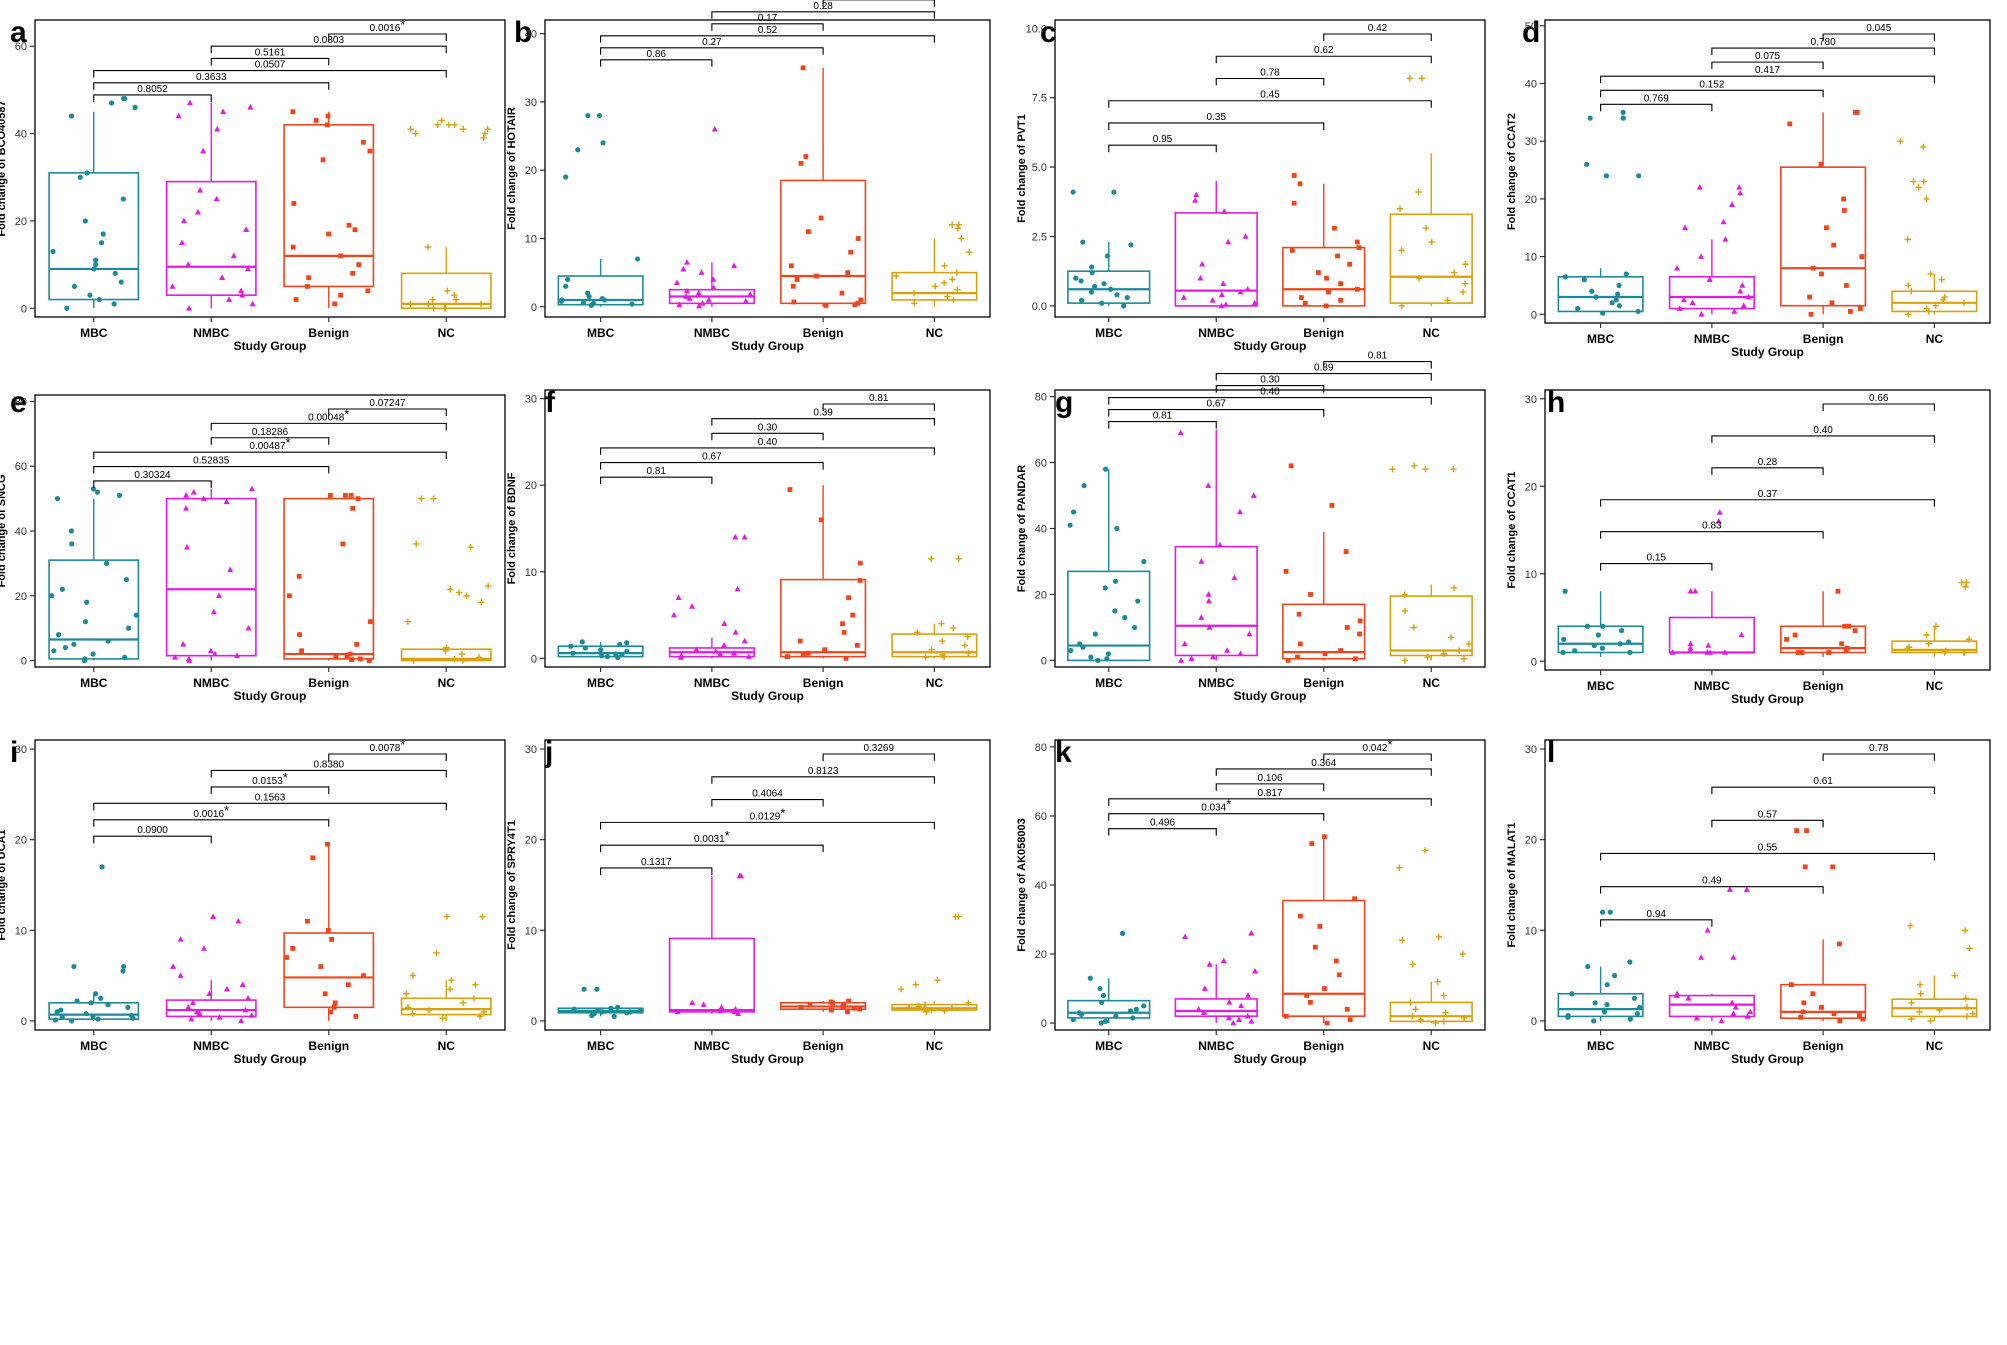 The image size is (2007, 1345). Describe the element at coordinates (211, 77) in the screenshot. I see `p-value-label: 0.3633` at that location.